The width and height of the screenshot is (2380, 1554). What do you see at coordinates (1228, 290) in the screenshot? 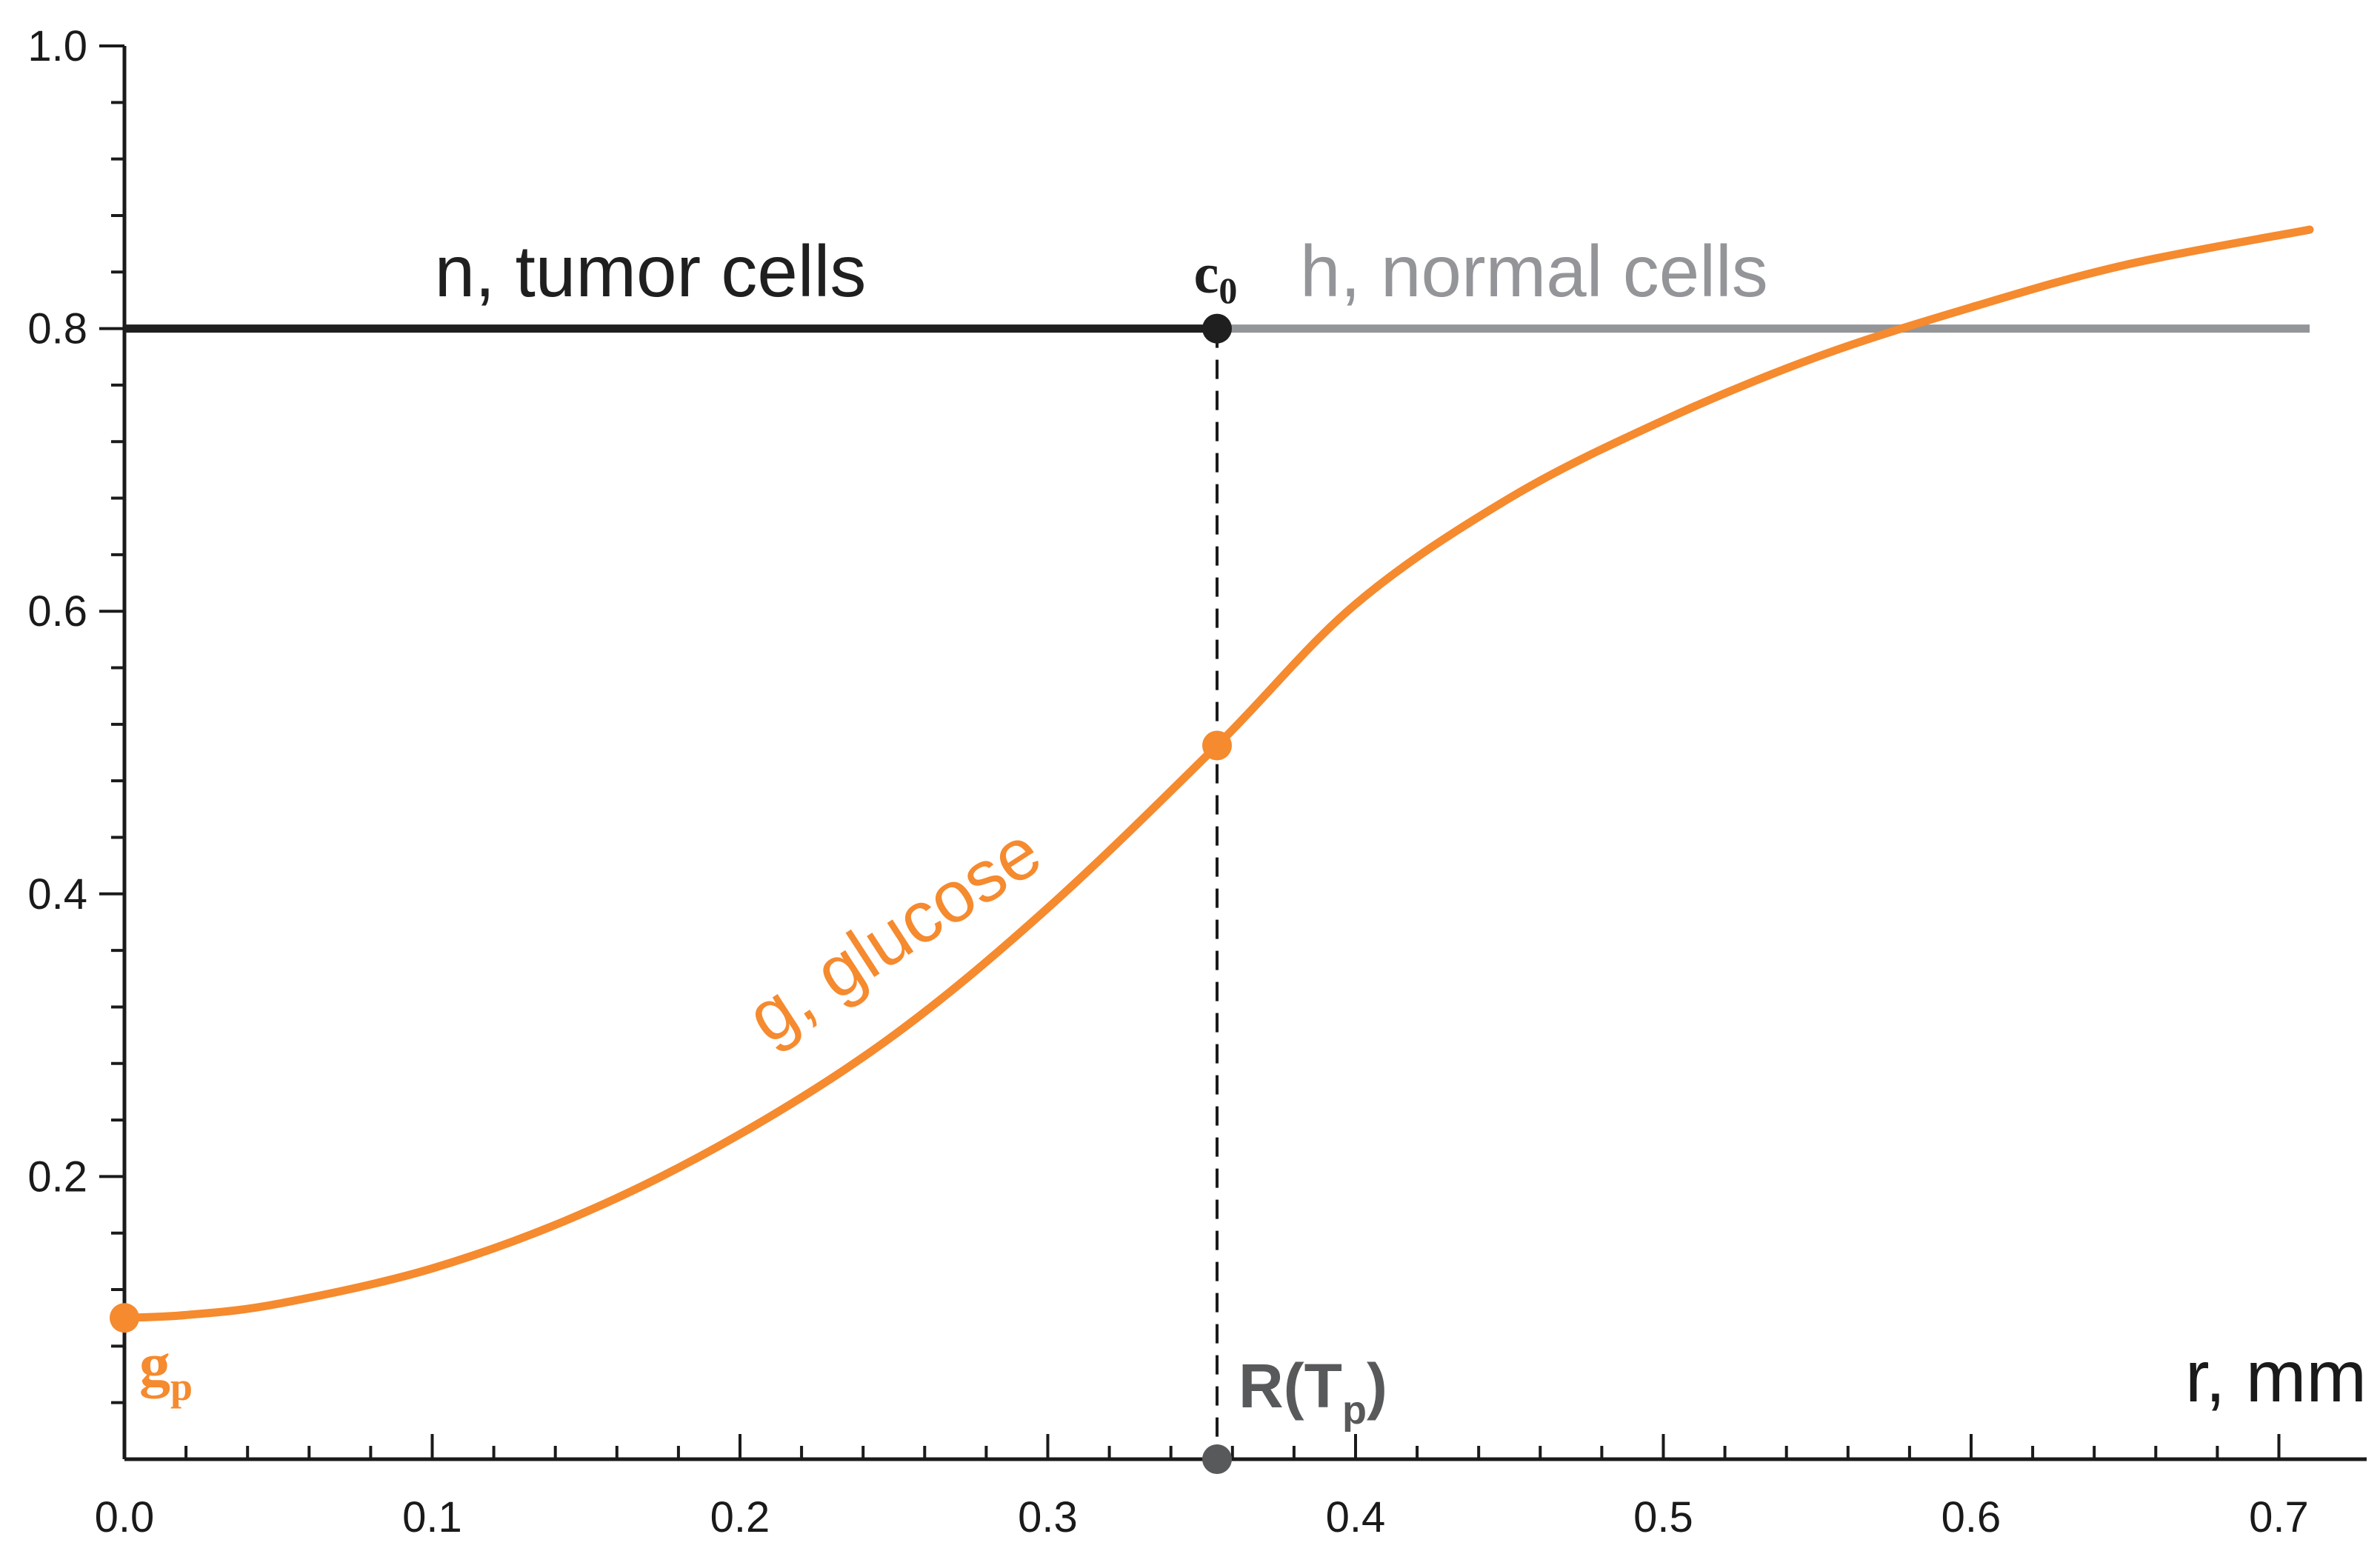
I see `annotation-c0-sub: 0` at bounding box center [1228, 290].